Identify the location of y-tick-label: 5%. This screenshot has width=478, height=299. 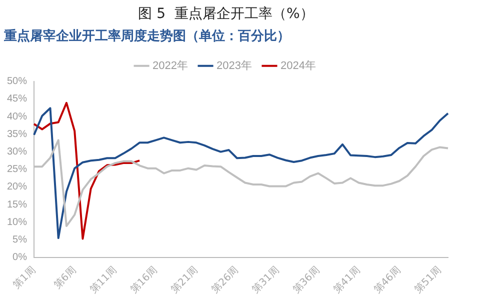
(20, 240).